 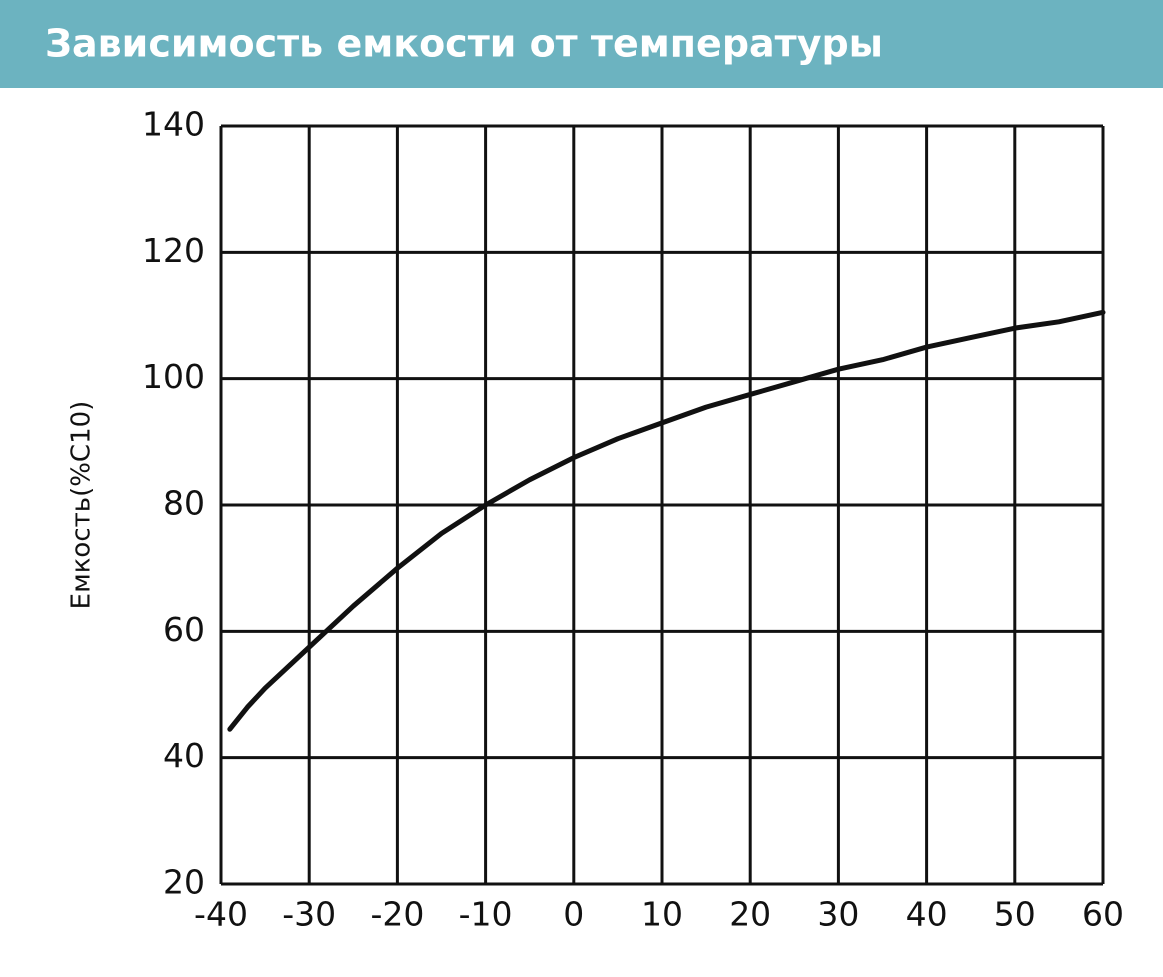 What do you see at coordinates (173, 124) in the screenshot?
I see `y-tick-label: 140` at bounding box center [173, 124].